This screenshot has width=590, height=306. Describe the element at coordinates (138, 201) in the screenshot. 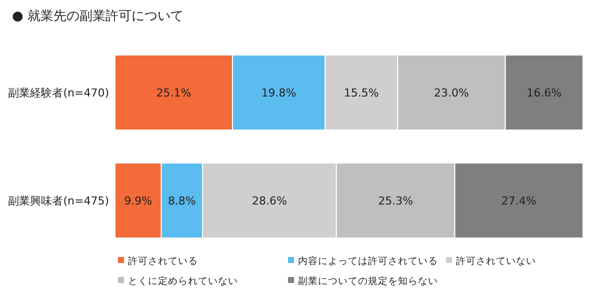

I see `data-label: 9.9%` at that location.